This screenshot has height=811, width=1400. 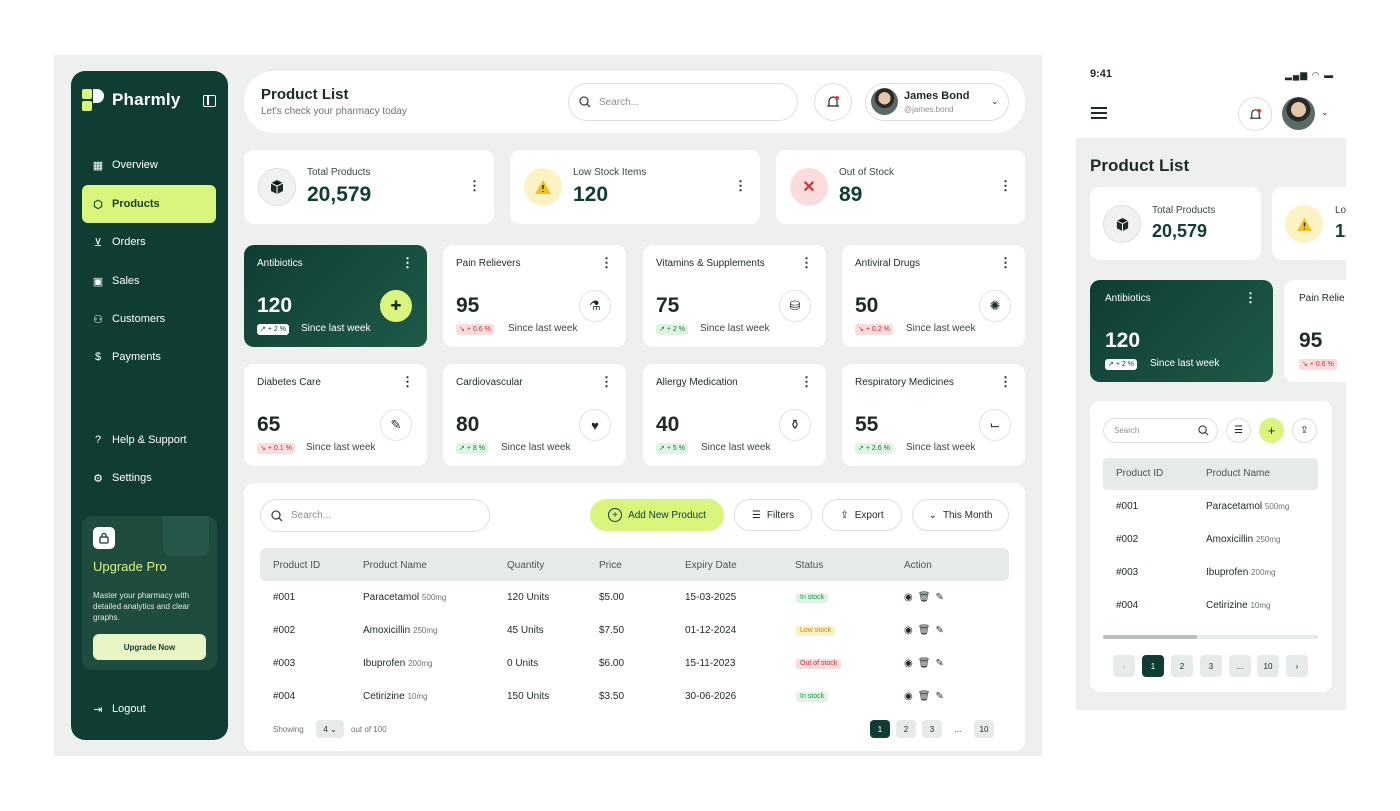 What do you see at coordinates (149, 357) in the screenshot?
I see `sidebar-item-payments: $ Payments` at bounding box center [149, 357].